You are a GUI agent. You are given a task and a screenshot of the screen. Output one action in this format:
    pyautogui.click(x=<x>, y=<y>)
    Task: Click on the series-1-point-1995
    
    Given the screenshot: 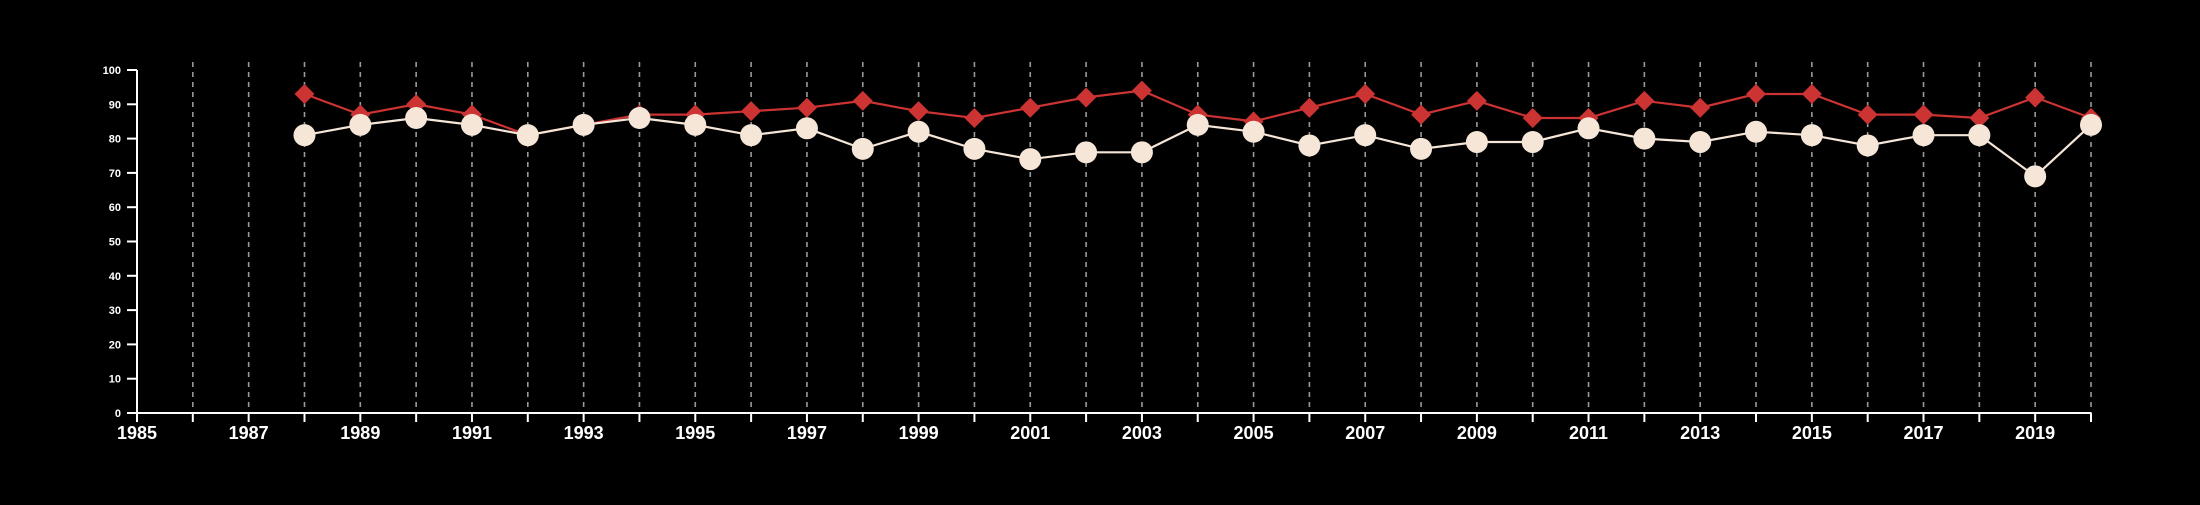 What is the action you would take?
    pyautogui.click(x=695, y=124)
    